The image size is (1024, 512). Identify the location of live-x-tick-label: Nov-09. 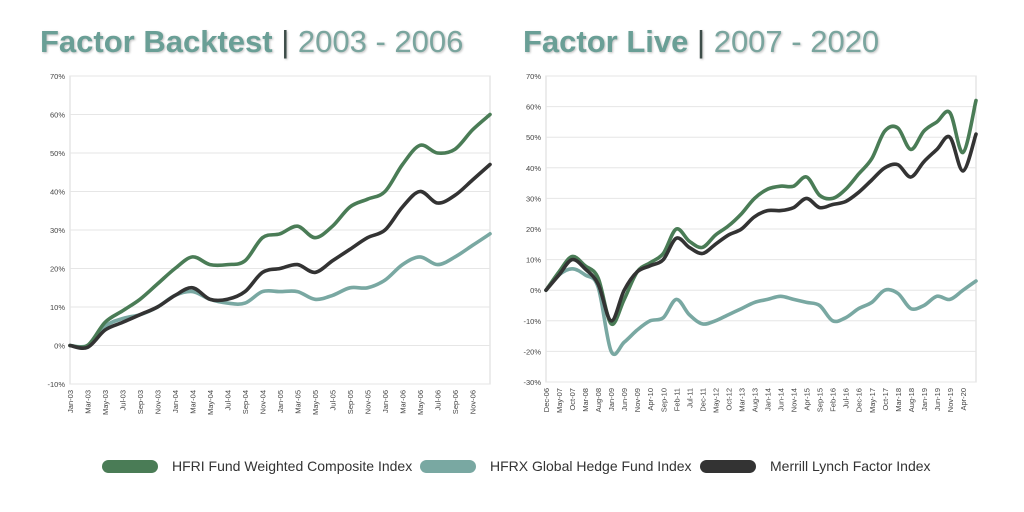
(637, 400).